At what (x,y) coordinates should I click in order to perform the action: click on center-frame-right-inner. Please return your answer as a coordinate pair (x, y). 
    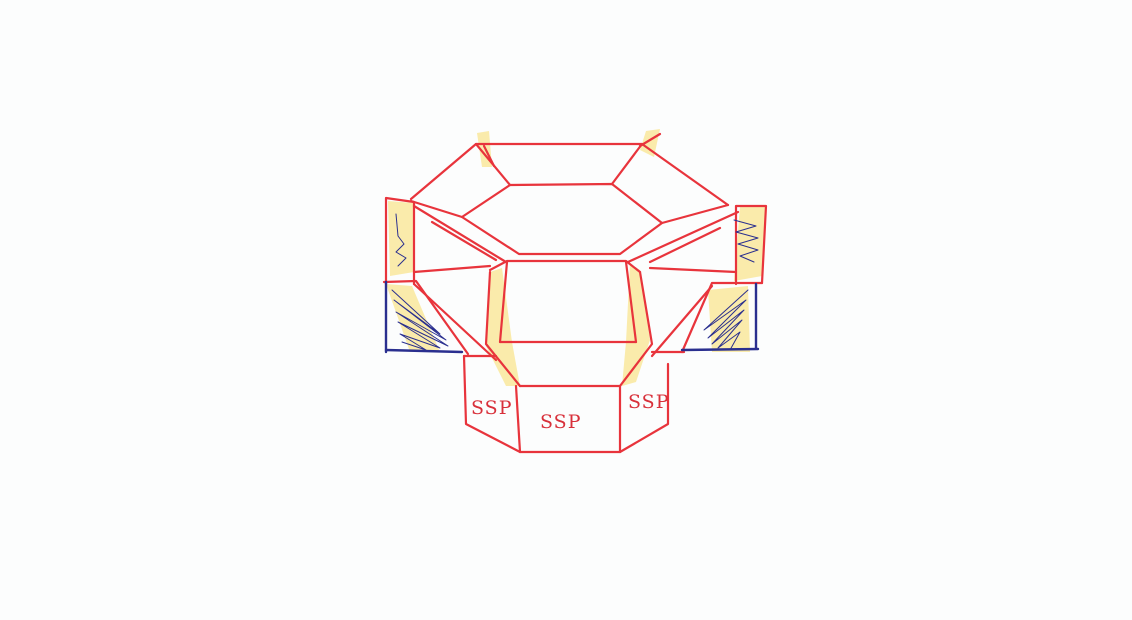
    Looking at the image, I should click on (631, 302).